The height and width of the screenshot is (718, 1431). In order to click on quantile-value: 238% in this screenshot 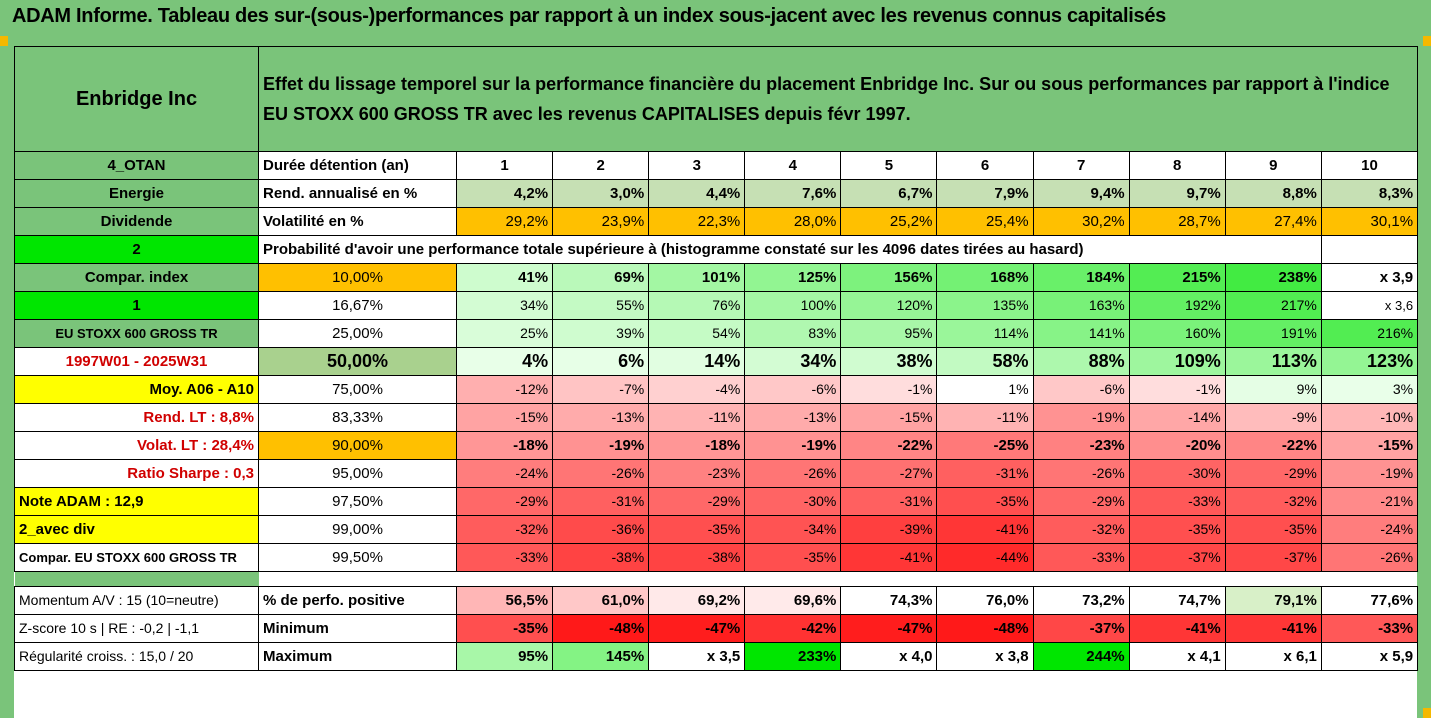, I will do `click(1273, 277)`.